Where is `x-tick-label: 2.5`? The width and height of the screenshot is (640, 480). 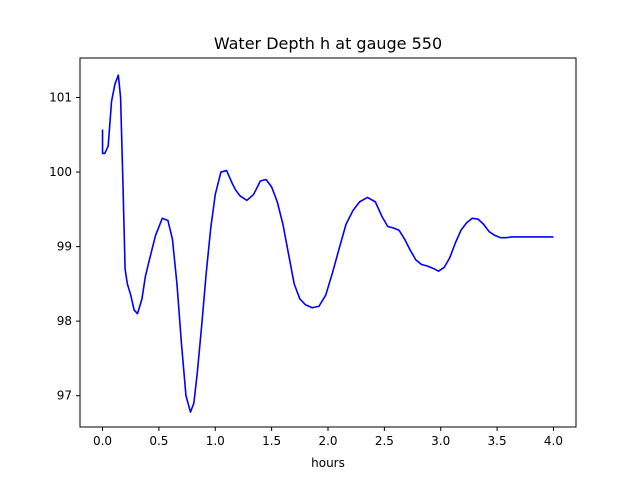
x-tick-label: 2.5 is located at coordinates (384, 441).